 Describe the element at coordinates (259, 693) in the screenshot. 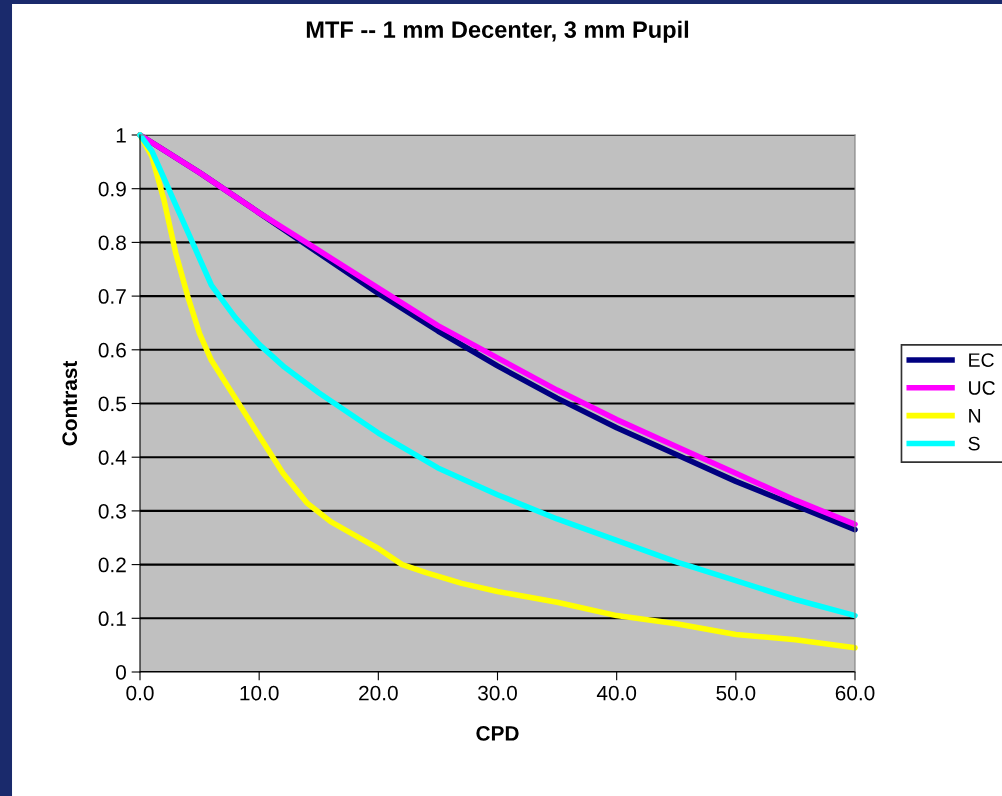

I see `x-tick-label: 10.0` at that location.